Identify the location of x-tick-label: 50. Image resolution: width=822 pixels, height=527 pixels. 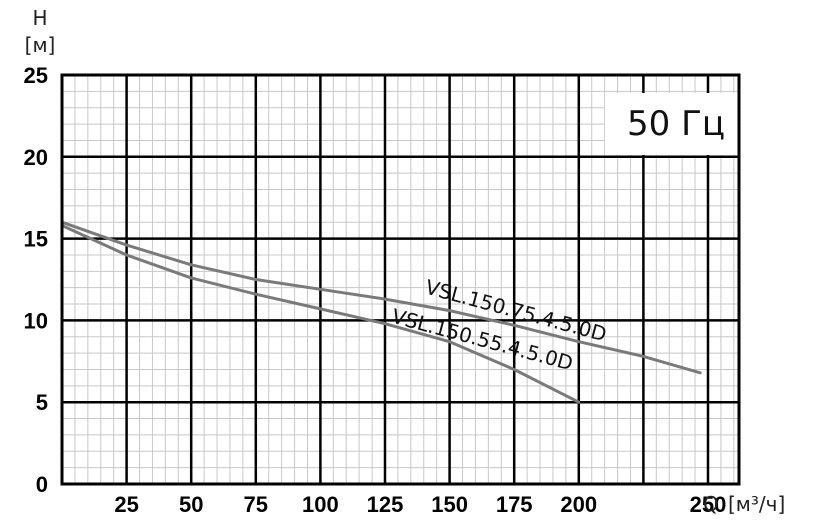
(191, 504).